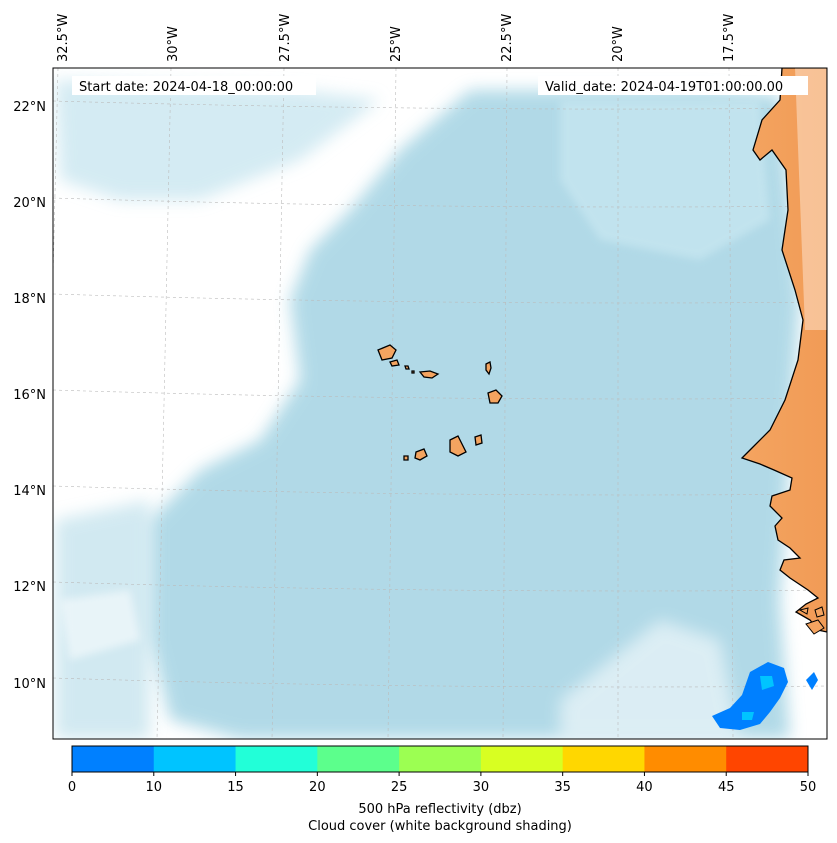  Describe the element at coordinates (439, 809) in the screenshot. I see `colorbar-label: 500 hPa reflectivity (dbz)` at that location.